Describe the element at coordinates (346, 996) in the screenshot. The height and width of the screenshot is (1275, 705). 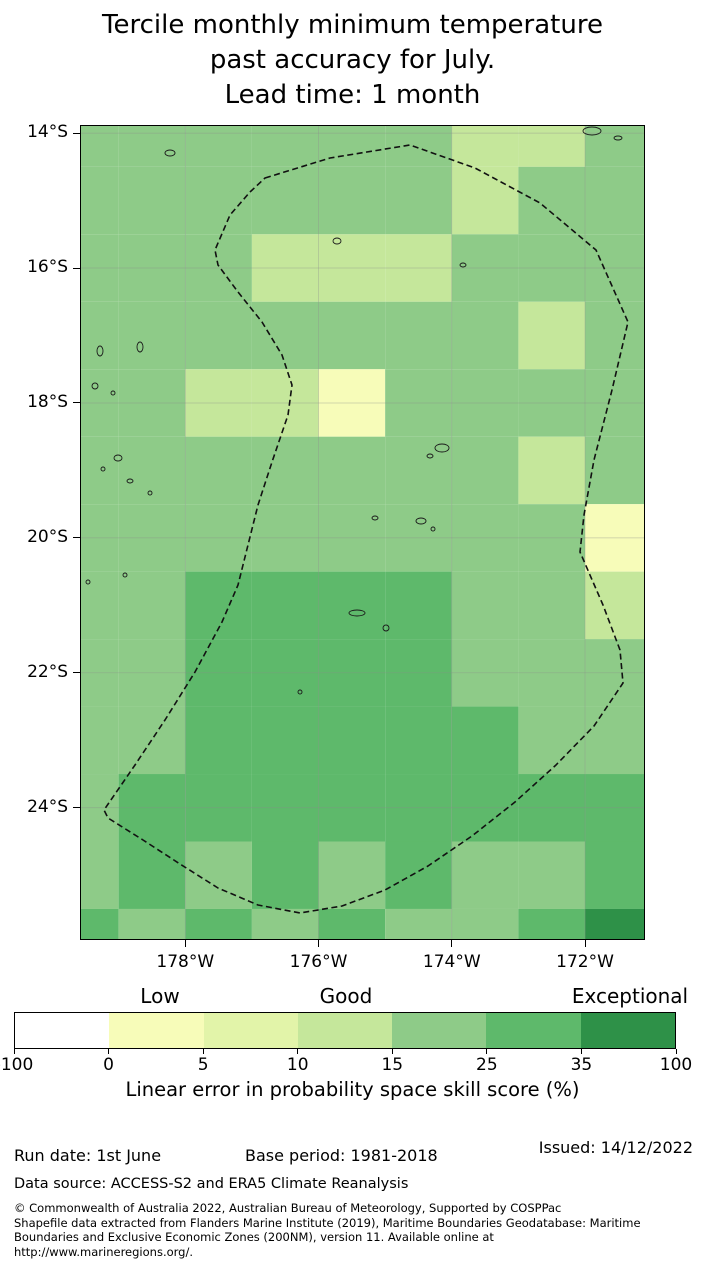
I see `legend-label-good: Good` at that location.